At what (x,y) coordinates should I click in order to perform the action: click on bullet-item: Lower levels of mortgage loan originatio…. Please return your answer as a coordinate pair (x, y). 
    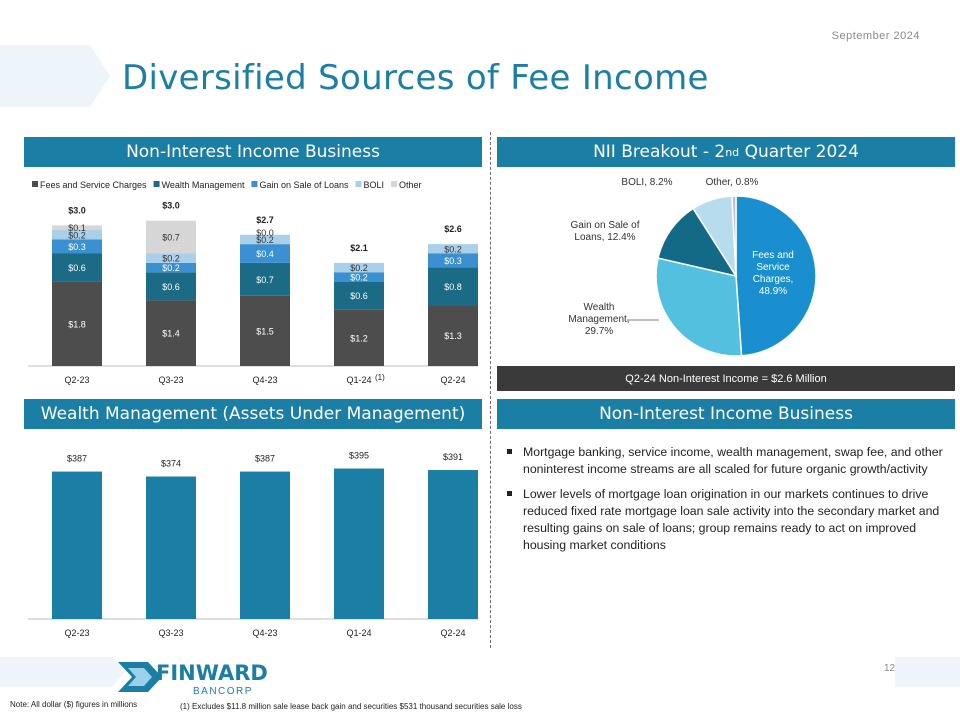
    Looking at the image, I should click on (731, 520).